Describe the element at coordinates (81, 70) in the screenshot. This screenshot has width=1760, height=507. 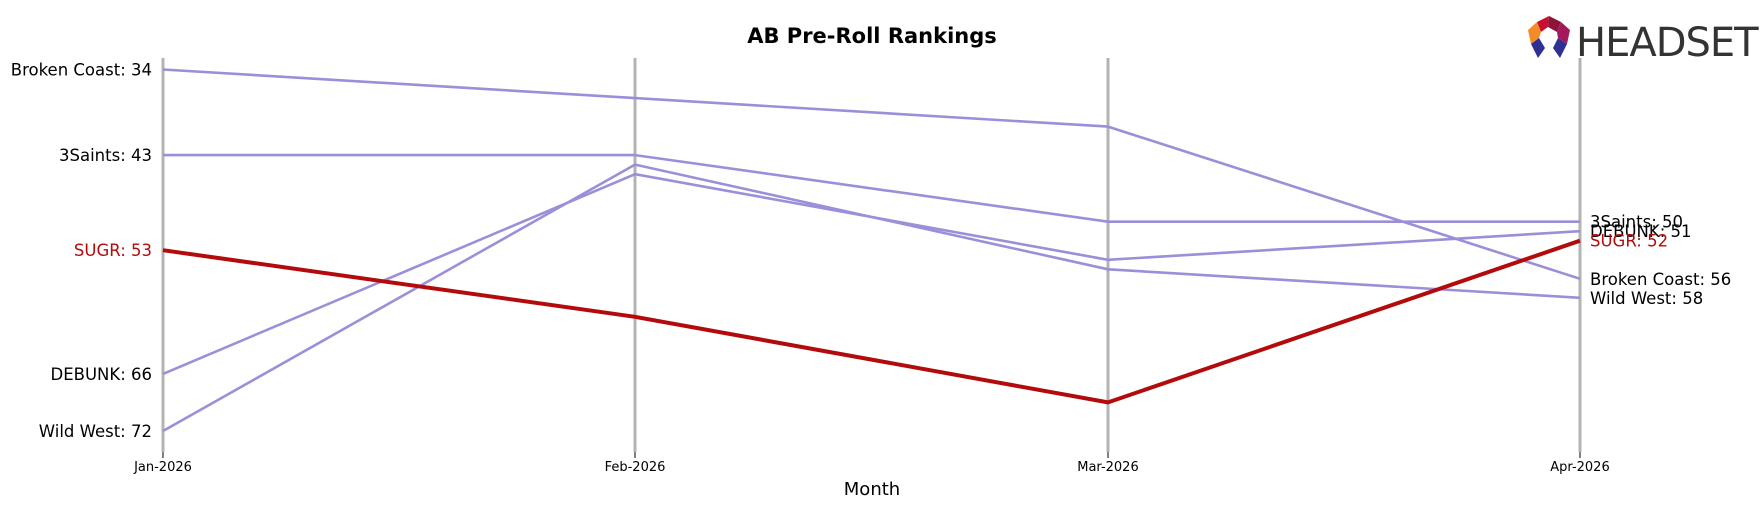
I see `left-label: Broken Coast: 34` at that location.